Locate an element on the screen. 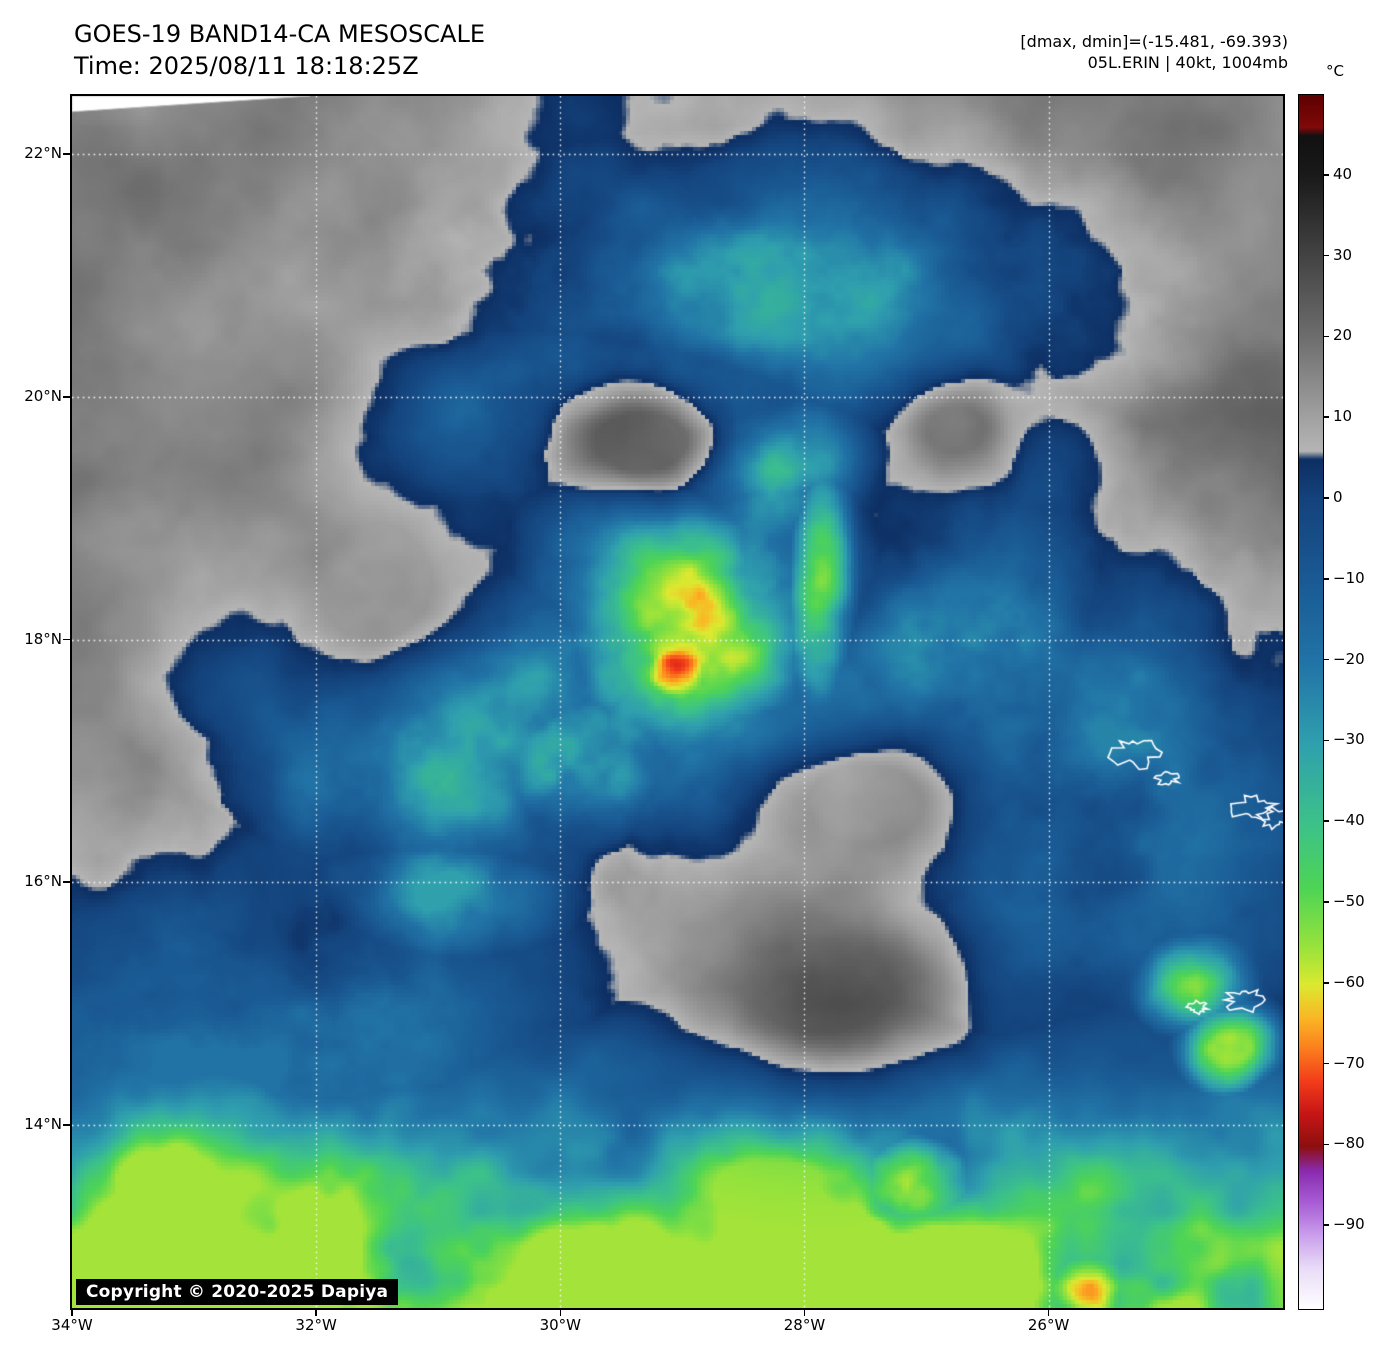 This screenshot has width=1390, height=1359. colorbar-tick-label: −70 is located at coordinates (1349, 1062).